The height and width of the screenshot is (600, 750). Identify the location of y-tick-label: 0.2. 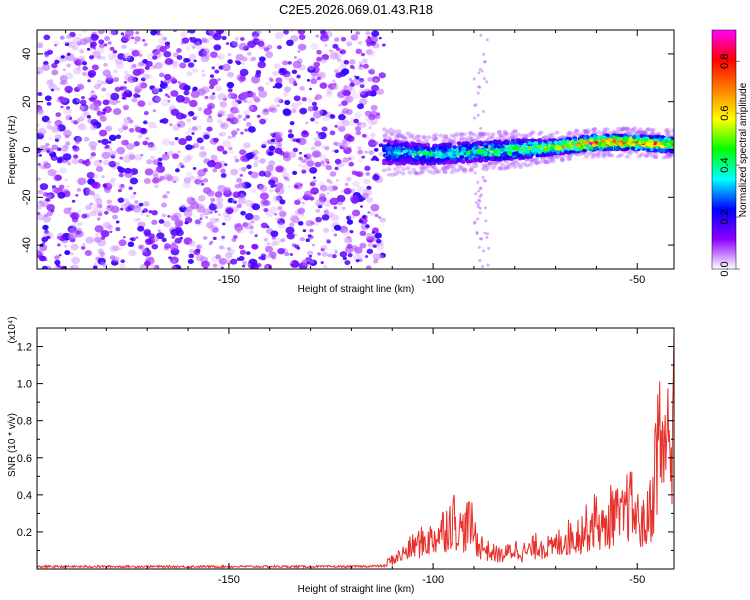
(24, 533).